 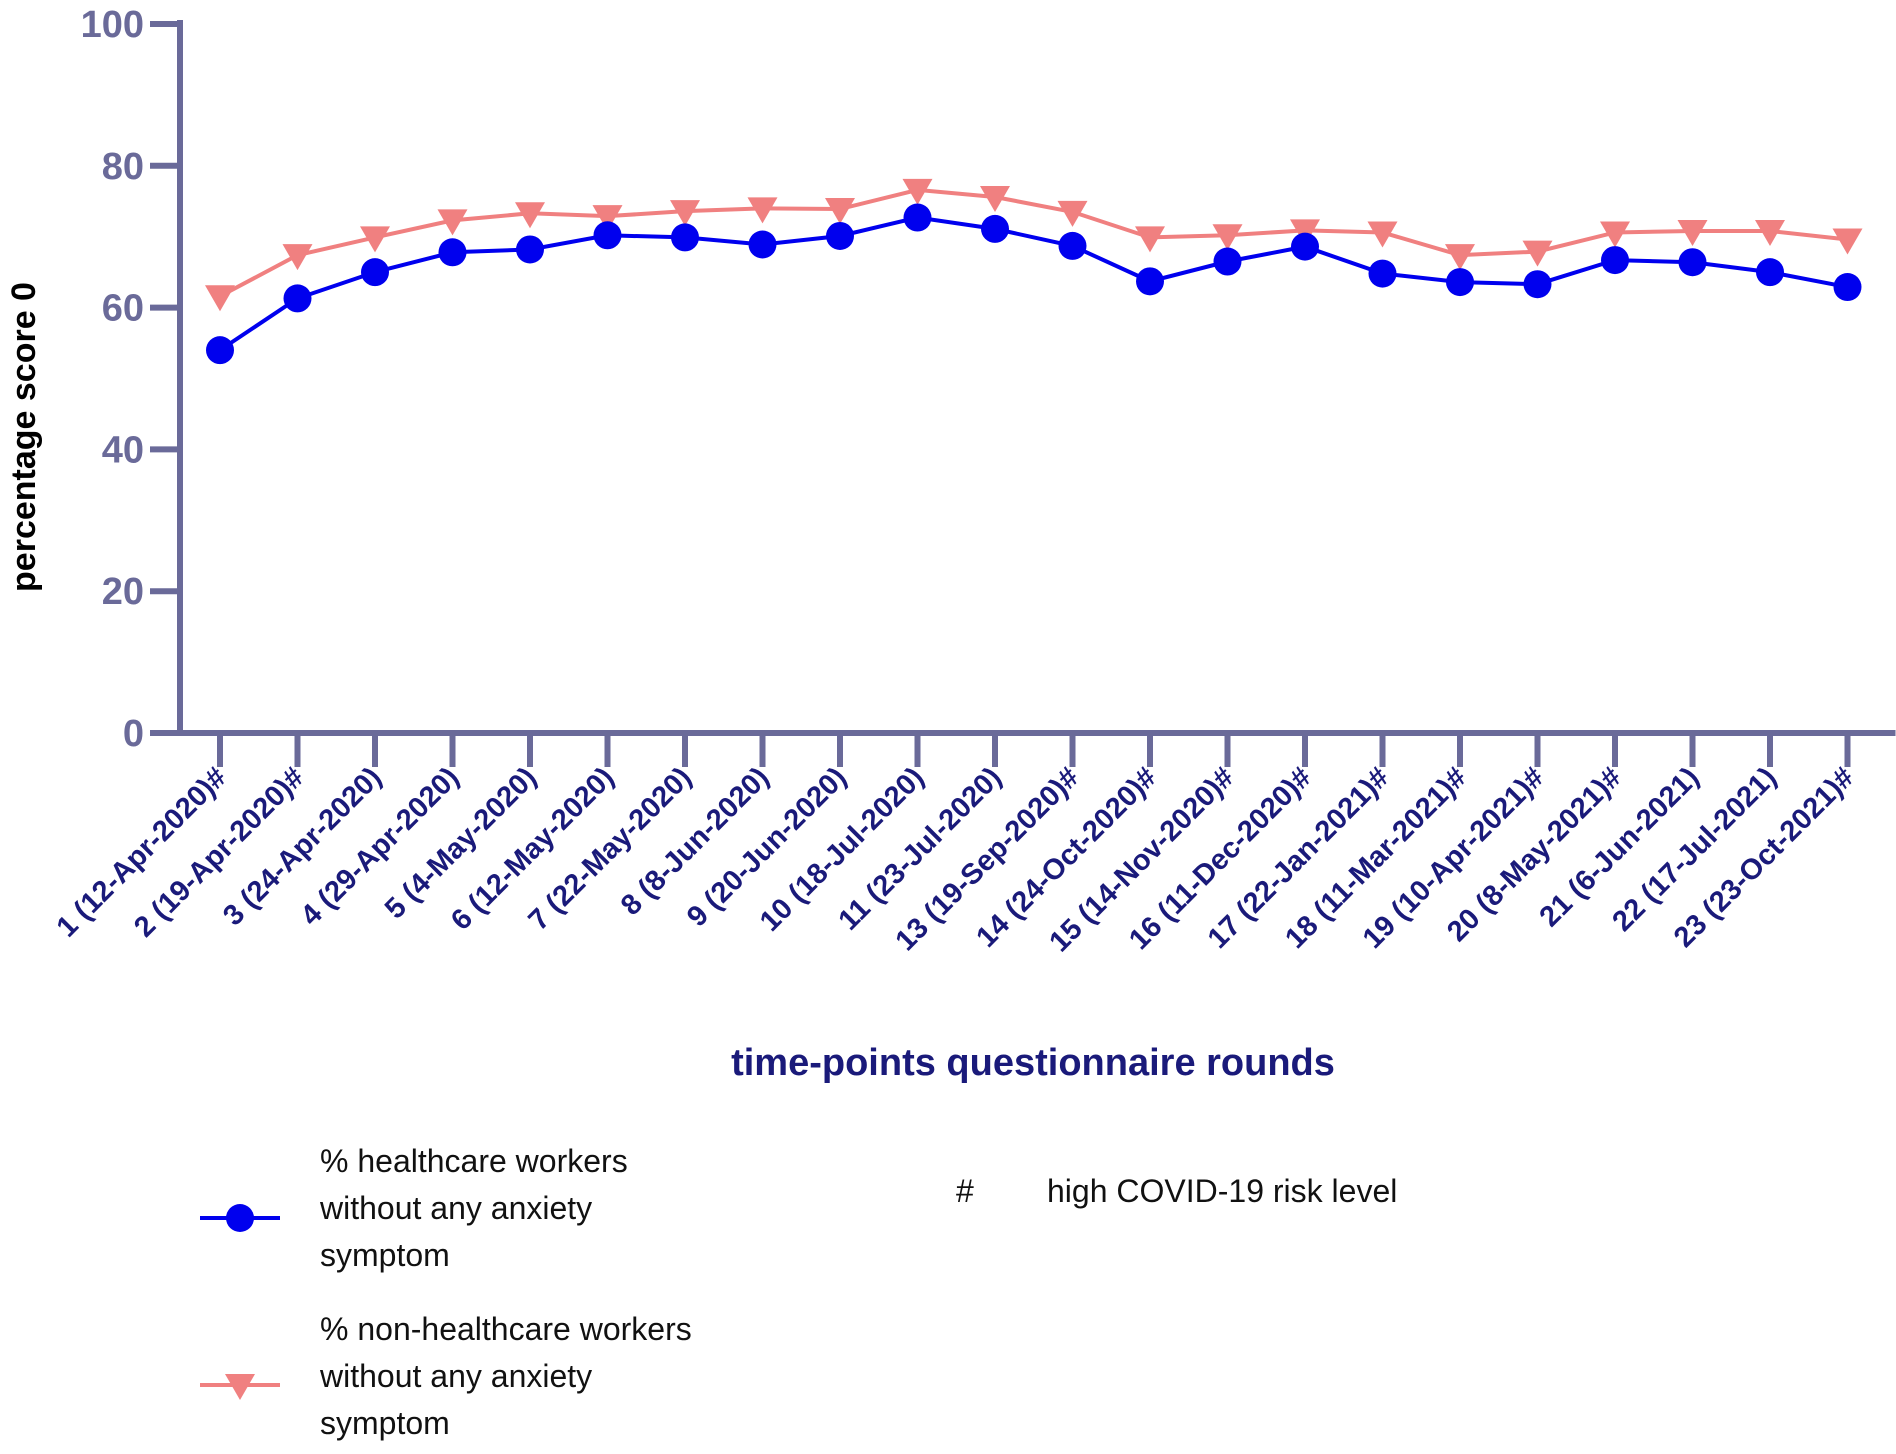 What do you see at coordinates (24, 437) in the screenshot?
I see `y-axis-label: percentage score 0` at bounding box center [24, 437].